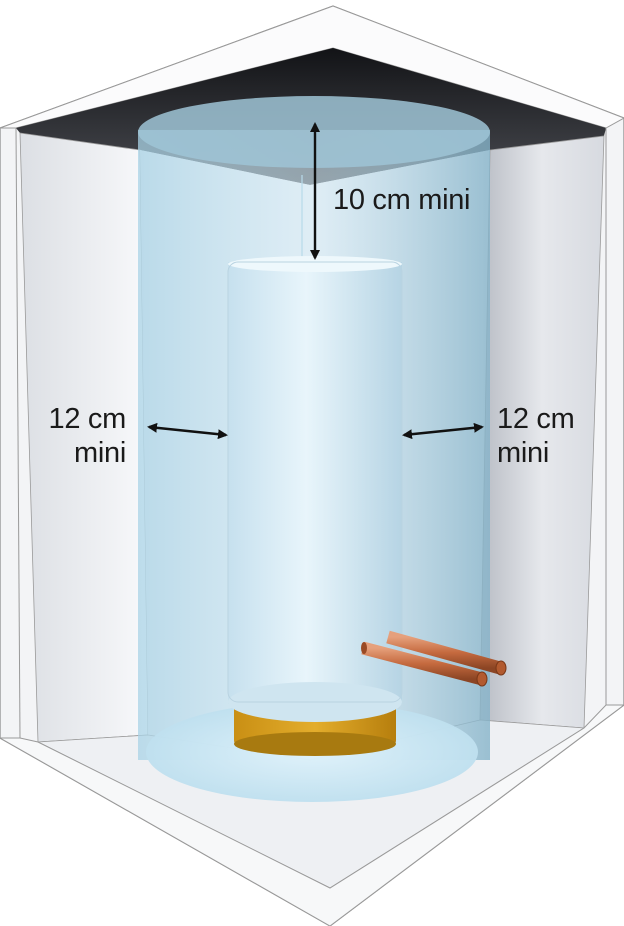 This screenshot has height=926, width=624. I want to click on right-clearance-label: 12 cm mini, so click(542, 436).